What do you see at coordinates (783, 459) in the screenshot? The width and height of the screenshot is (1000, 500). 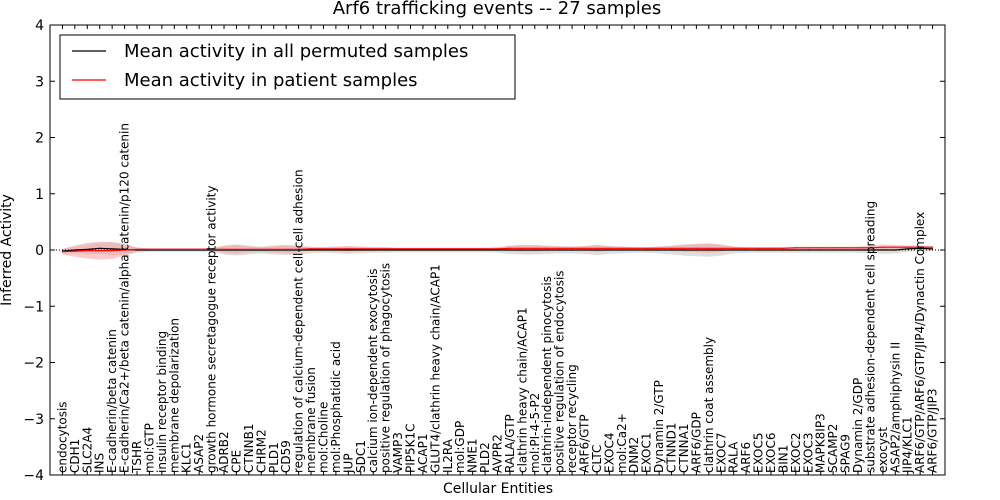 I see `x-tick-label: BIN1` at bounding box center [783, 459].